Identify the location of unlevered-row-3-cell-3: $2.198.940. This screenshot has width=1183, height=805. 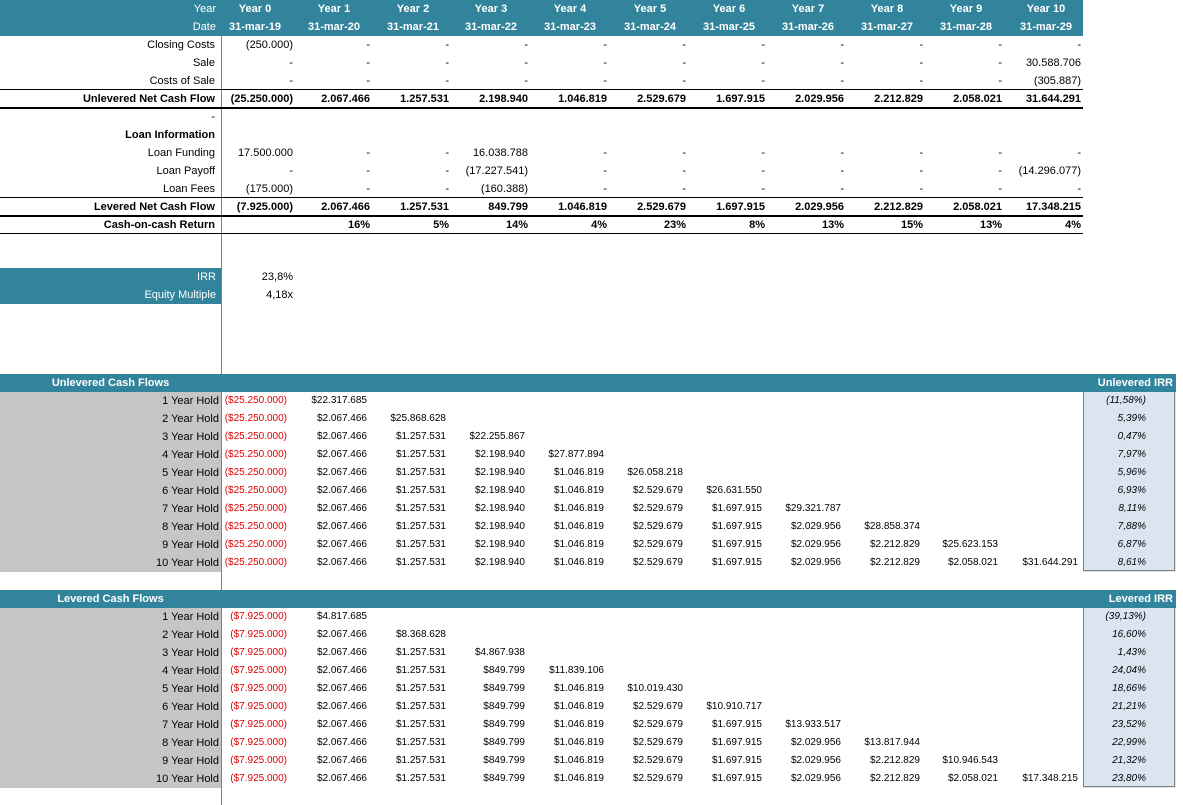
(499, 454).